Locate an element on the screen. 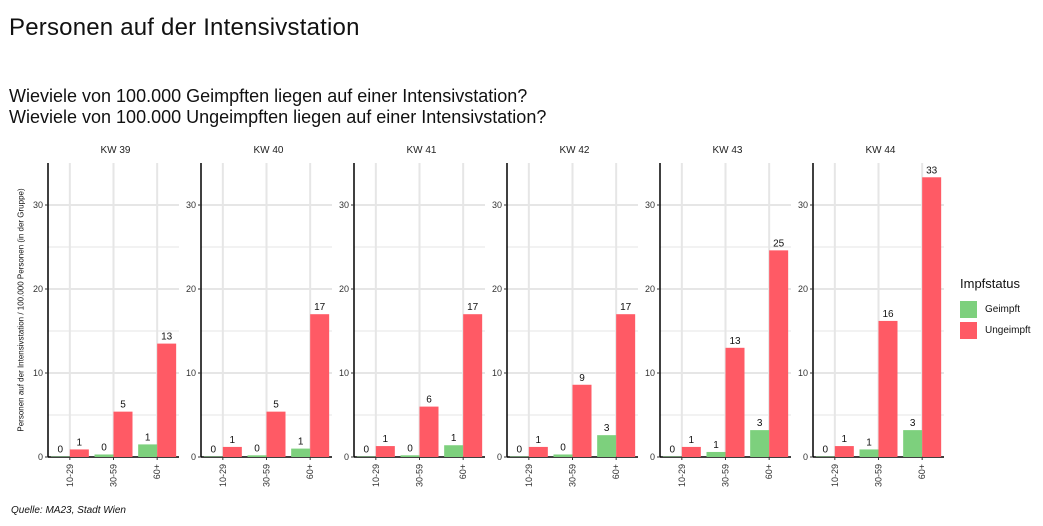  panel-5-bar-ungeimpft-60+ is located at coordinates (779, 353).